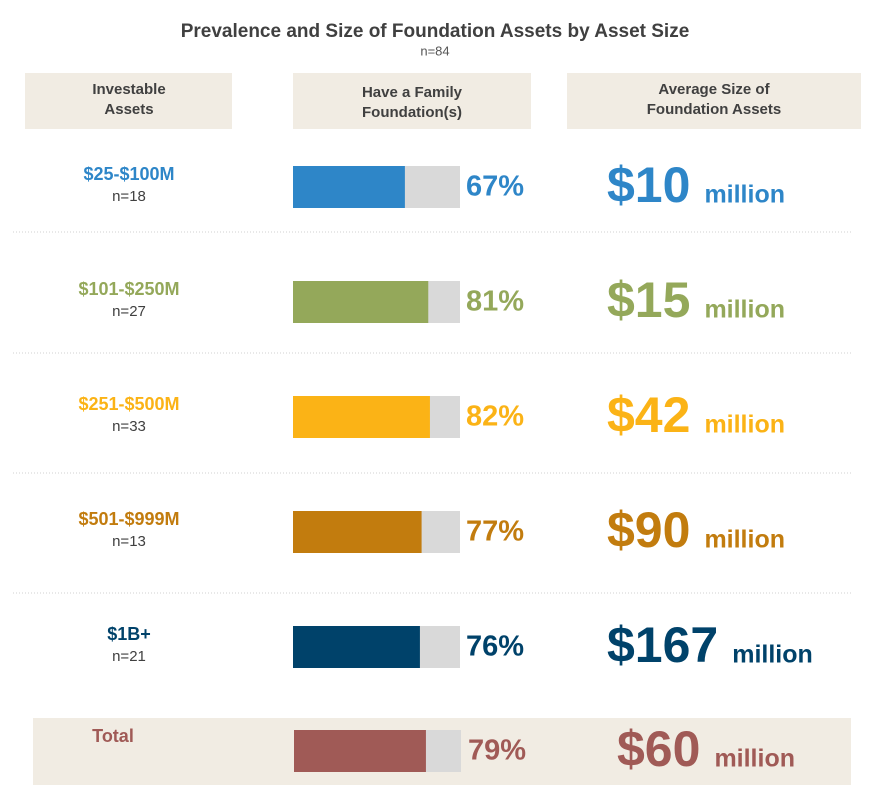  I want to click on chart-subtitle: n=84, so click(434, 50).